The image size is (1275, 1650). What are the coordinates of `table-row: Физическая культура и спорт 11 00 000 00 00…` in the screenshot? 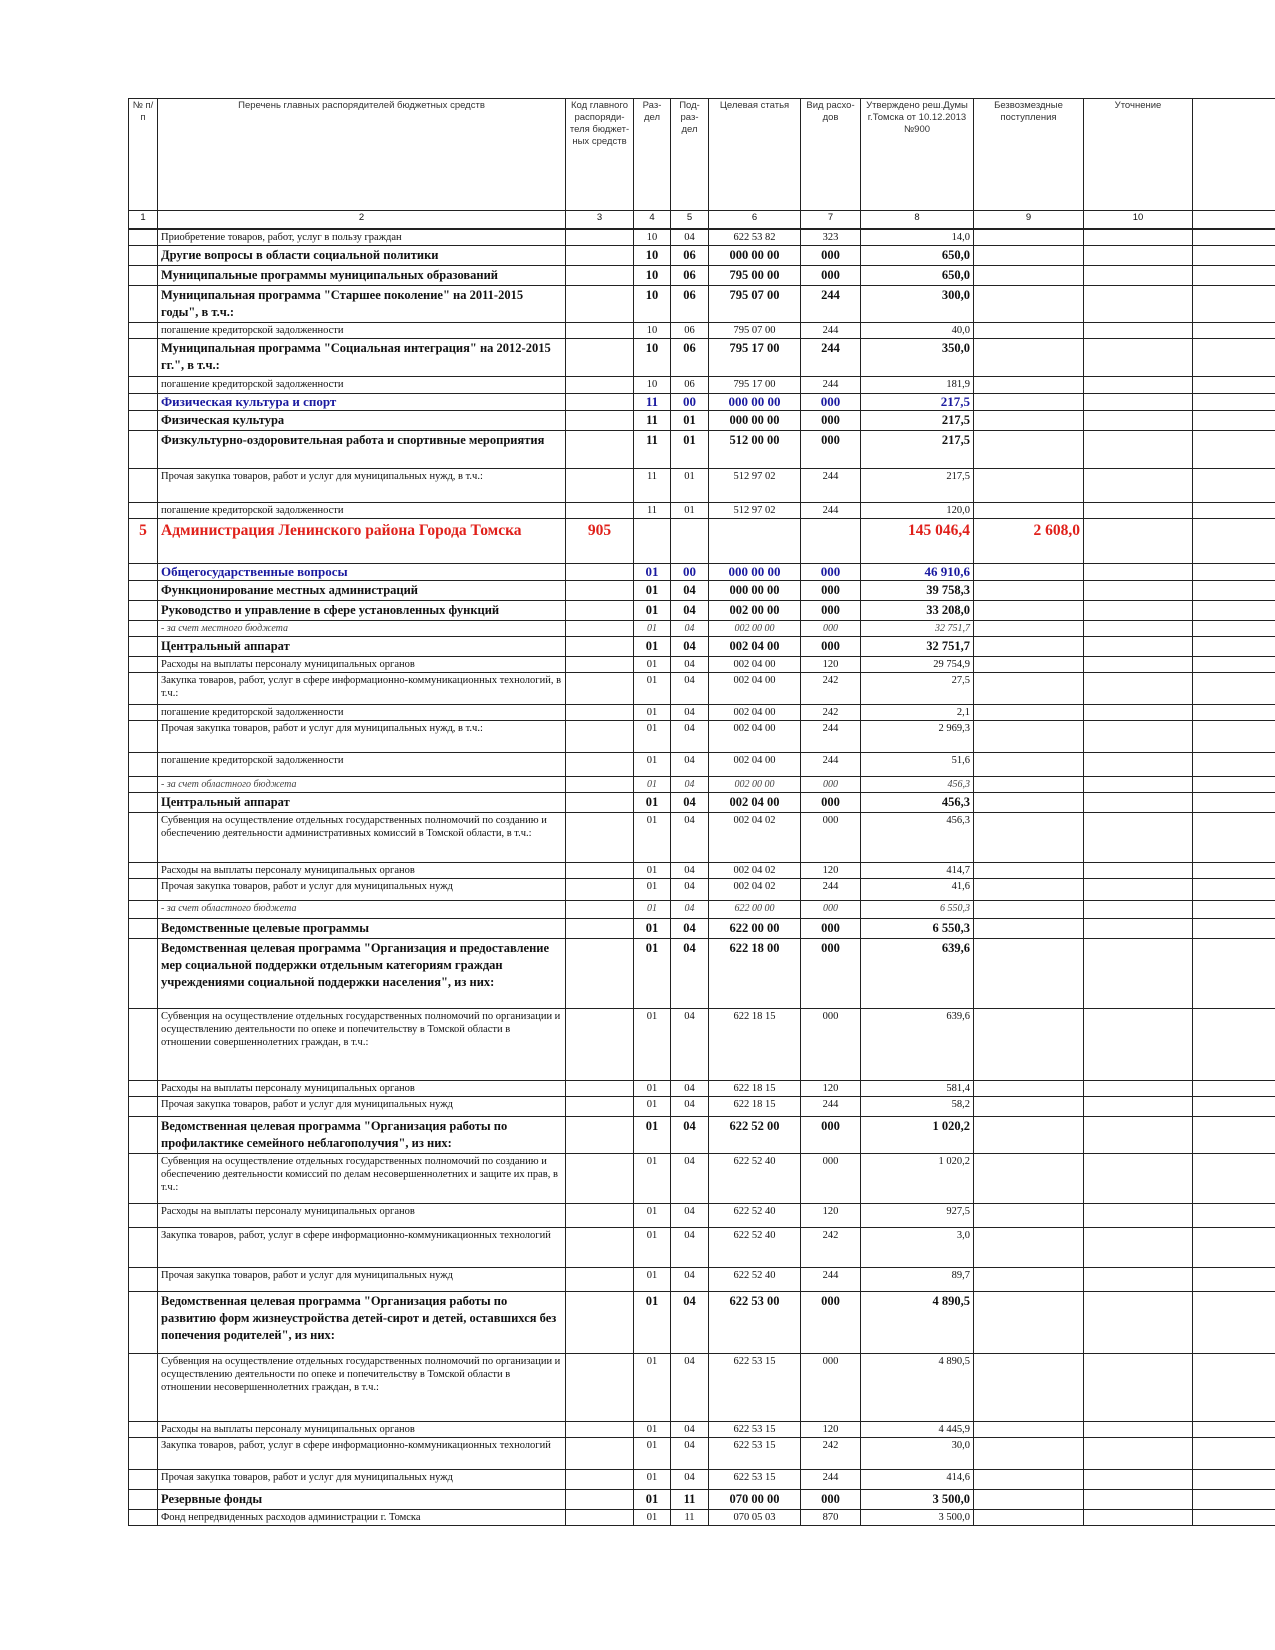 It's located at (701, 401).